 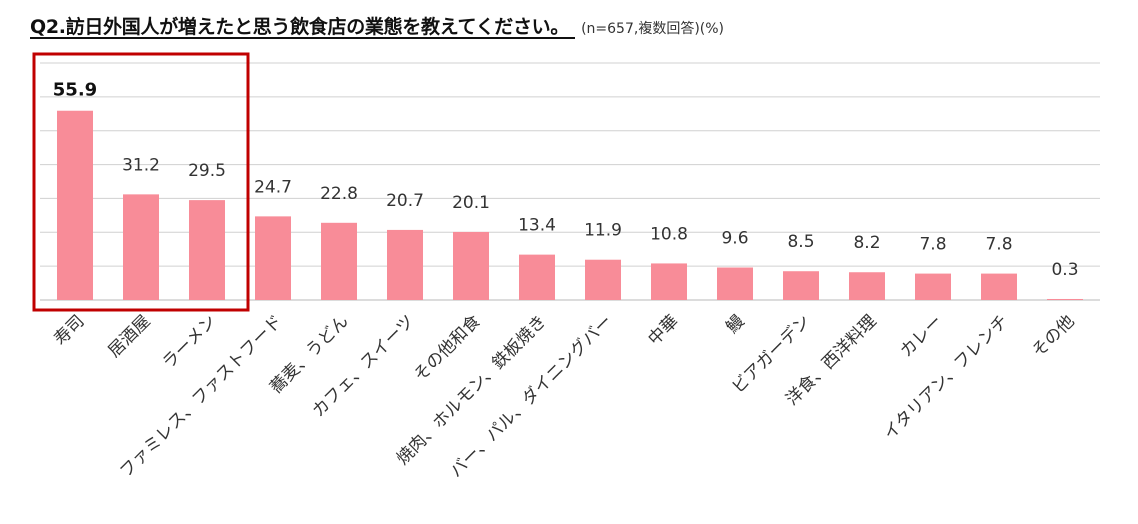 What do you see at coordinates (405, 201) in the screenshot?
I see `bar-value-label: 20.7` at bounding box center [405, 201].